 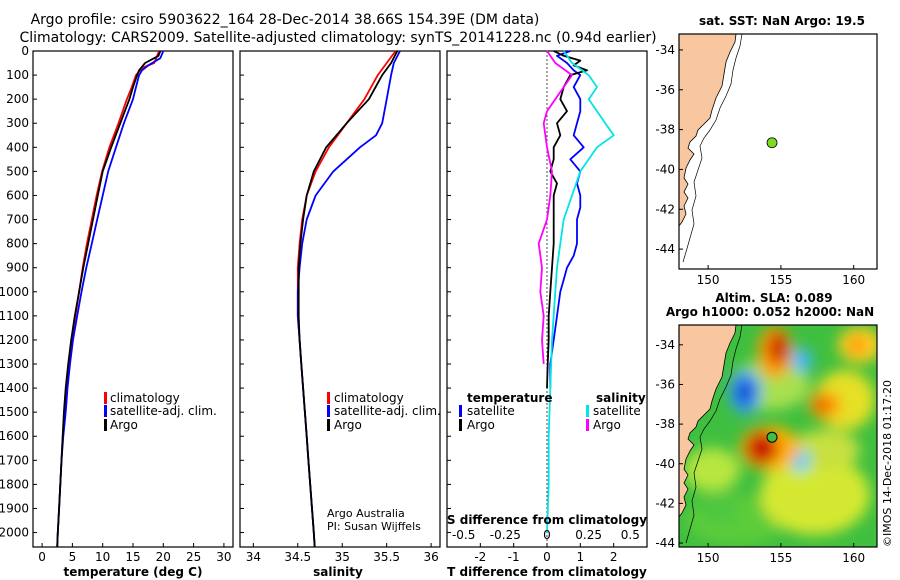 What do you see at coordinates (163, 557) in the screenshot?
I see `x-tick-label: 20` at bounding box center [163, 557].